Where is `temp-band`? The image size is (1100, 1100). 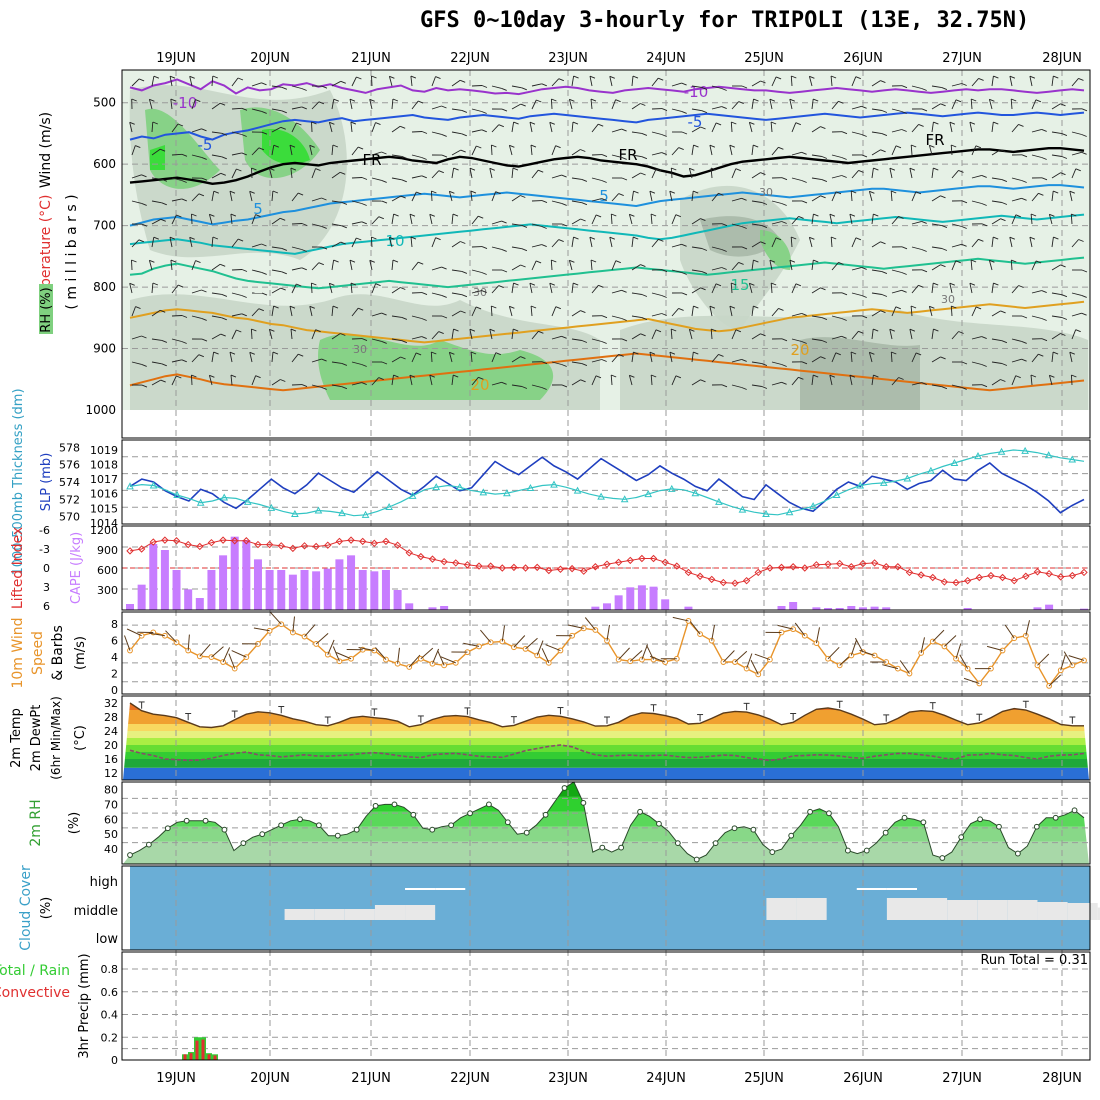
temp-band is located at coordinates (606, 741).